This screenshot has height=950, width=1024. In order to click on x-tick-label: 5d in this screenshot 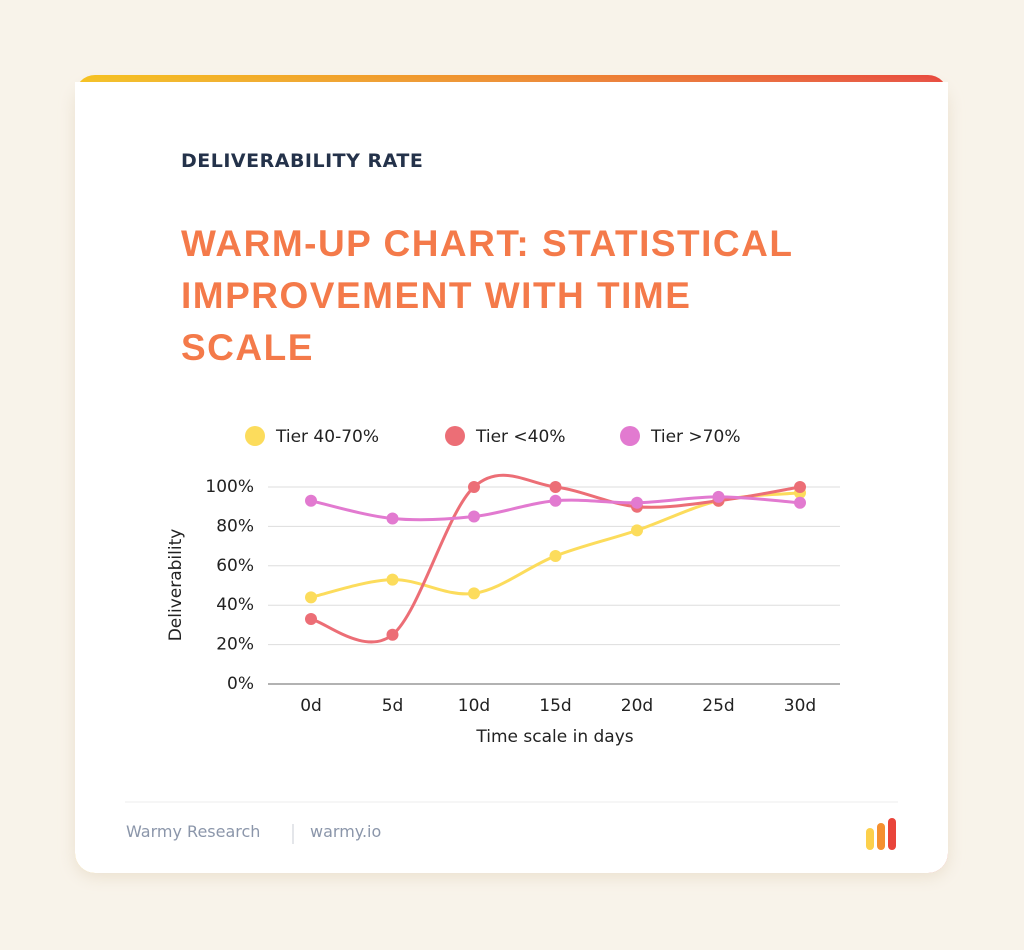, I will do `click(393, 706)`.